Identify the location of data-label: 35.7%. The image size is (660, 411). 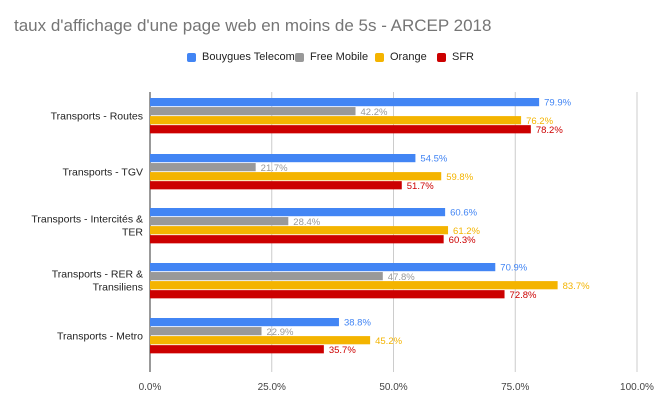
(342, 350).